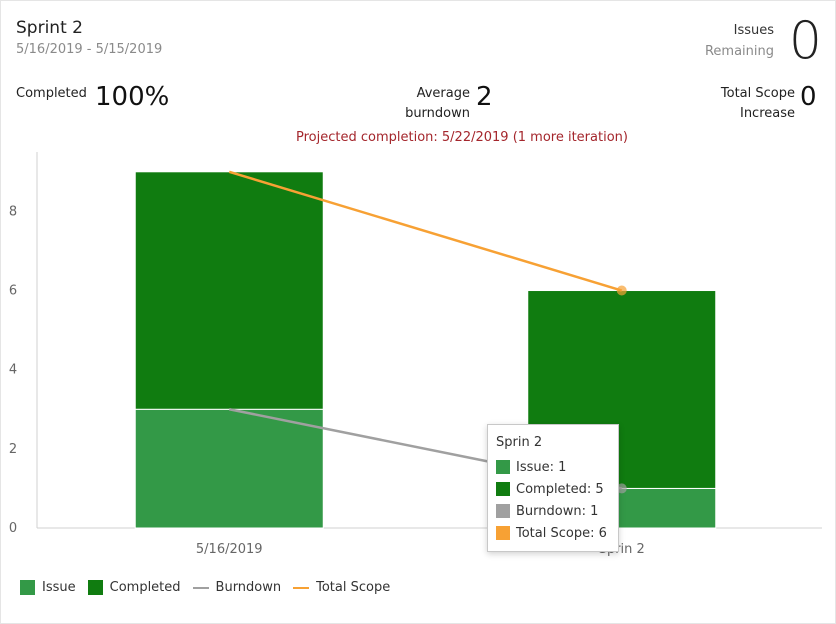 The image size is (836, 624). What do you see at coordinates (200, 587) in the screenshot?
I see `legend-line-burndown` at bounding box center [200, 587].